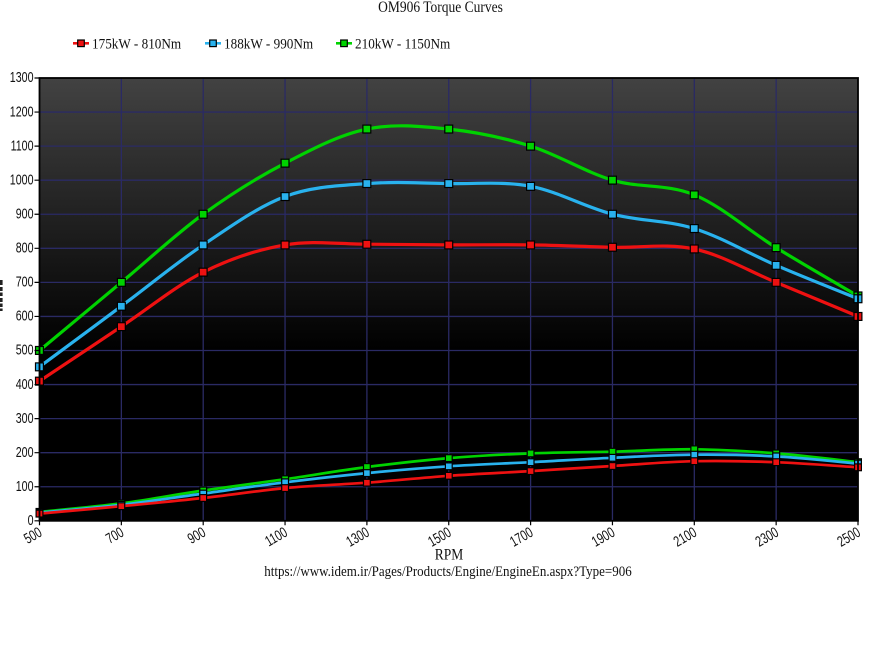 Image resolution: width=884 pixels, height=650 pixels. I want to click on svg-text: 2500, so click(848, 536).